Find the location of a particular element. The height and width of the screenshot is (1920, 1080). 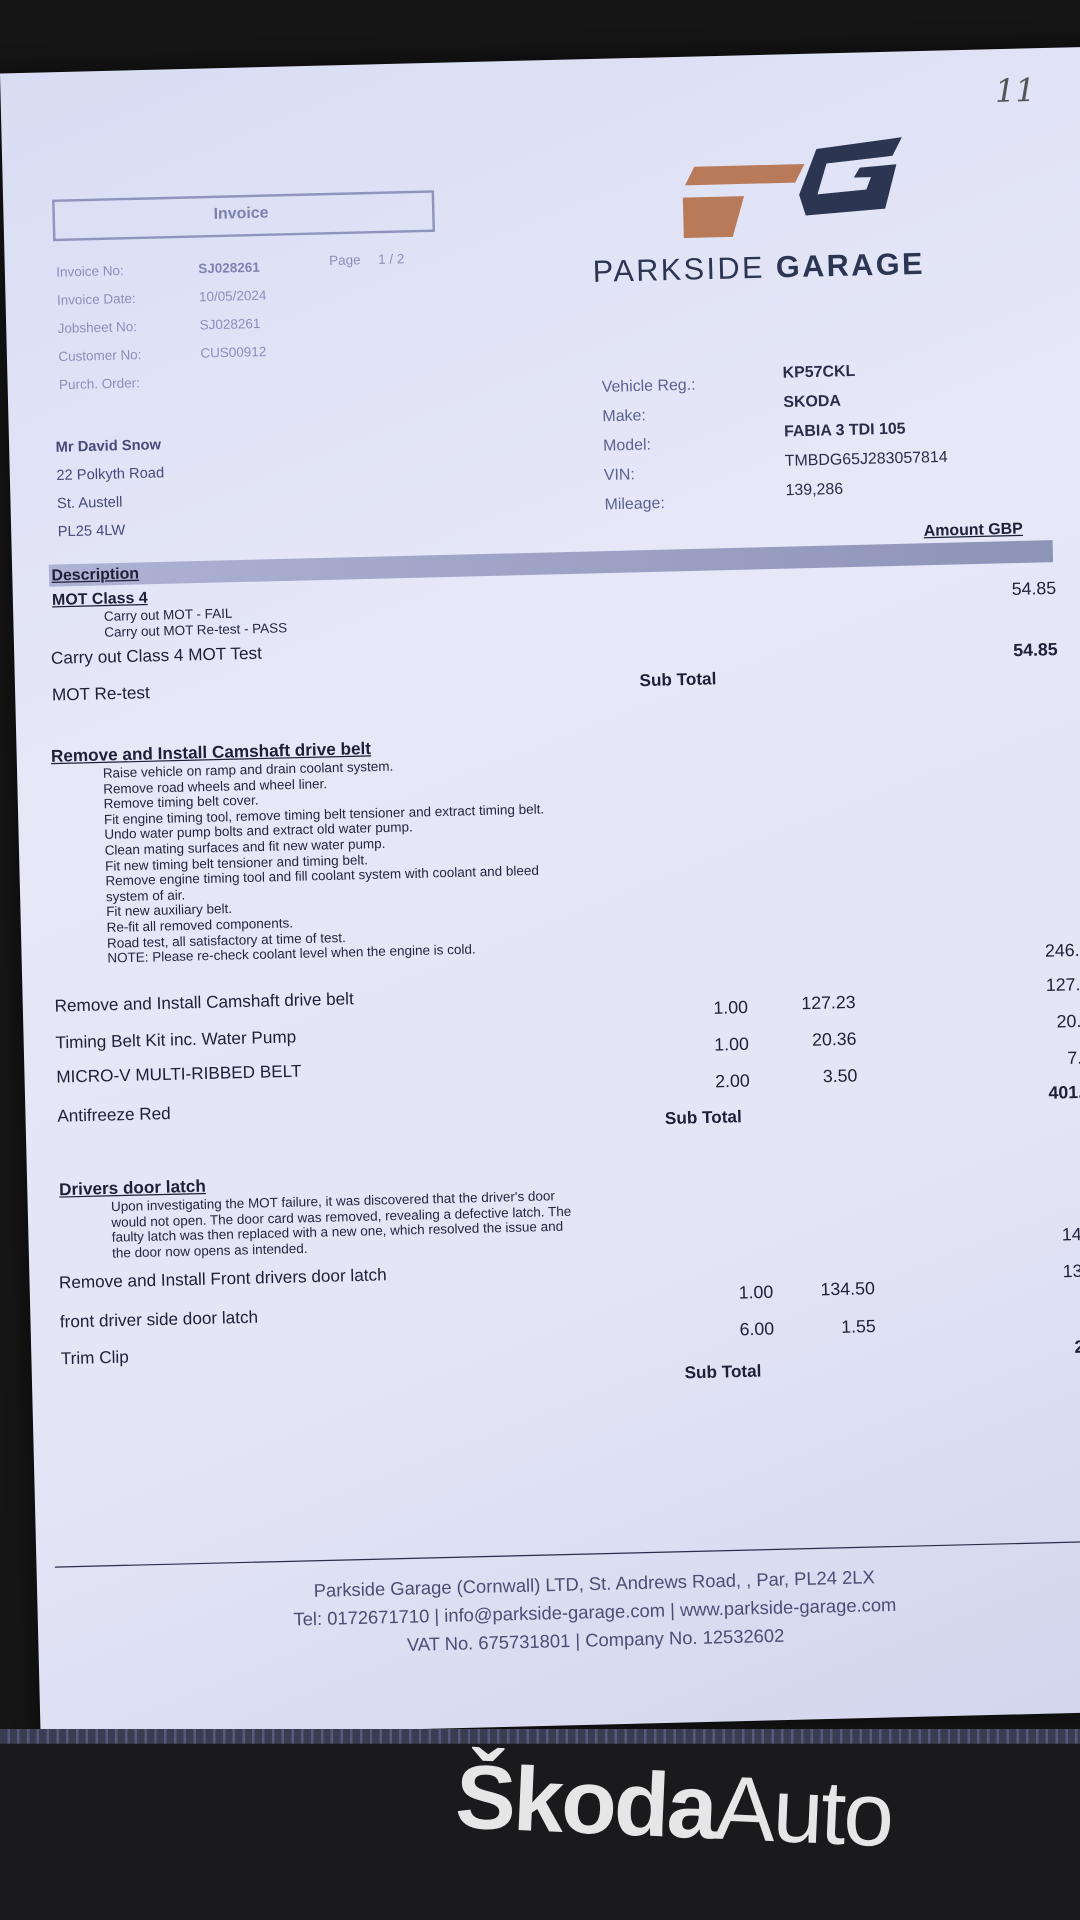

page-label: Page is located at coordinates (345, 261).